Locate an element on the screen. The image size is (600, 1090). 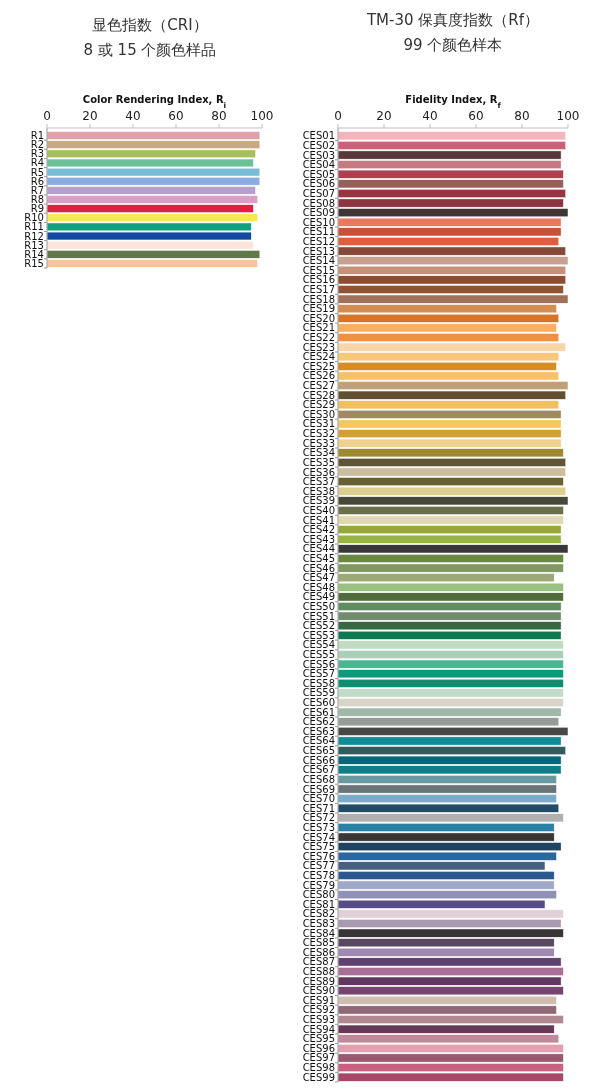
y-tick-label: CES01 is located at coordinates (318, 136).